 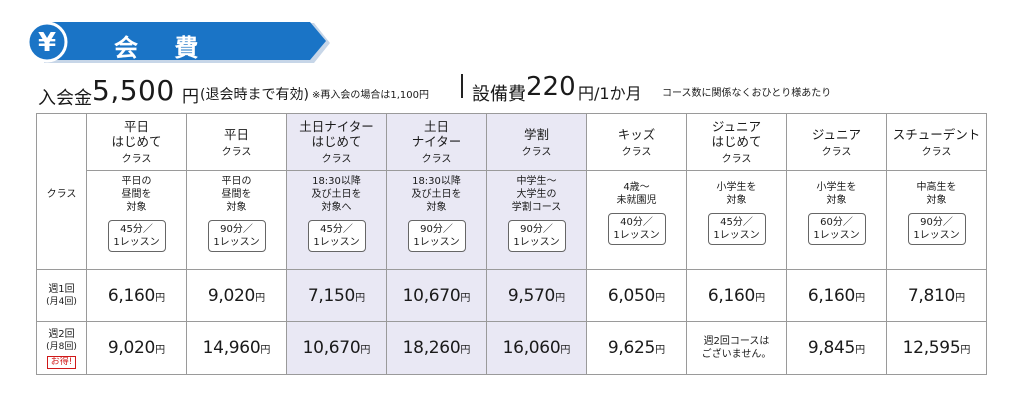 I want to click on entry-fee-label: 入会金, so click(x=65, y=98).